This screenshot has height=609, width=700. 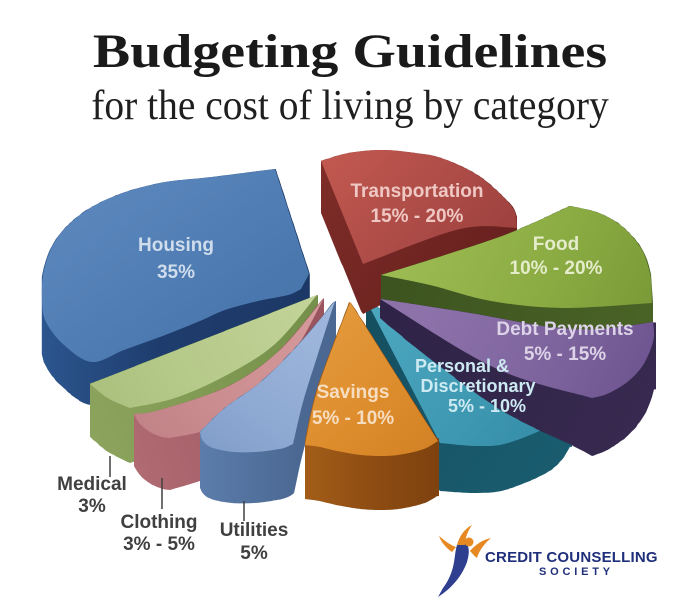 What do you see at coordinates (159, 544) in the screenshot?
I see `svg-text: 3% - 5%` at bounding box center [159, 544].